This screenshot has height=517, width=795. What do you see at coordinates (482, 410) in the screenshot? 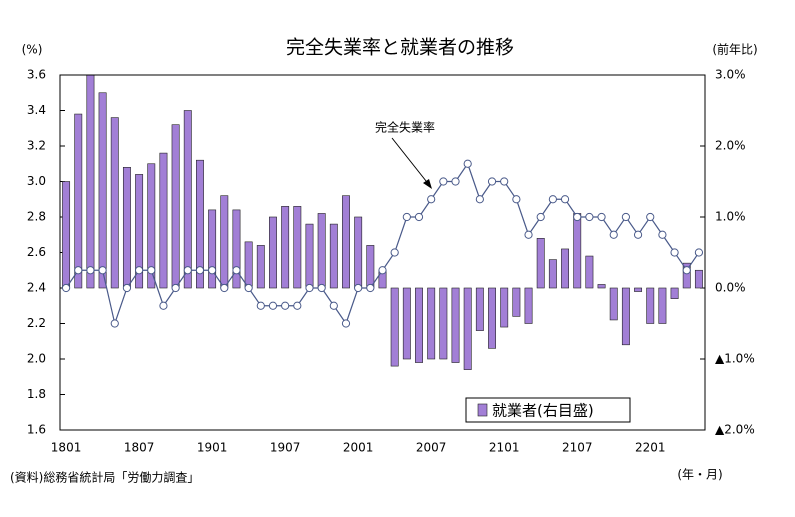
I see `legend-swatch` at bounding box center [482, 410].